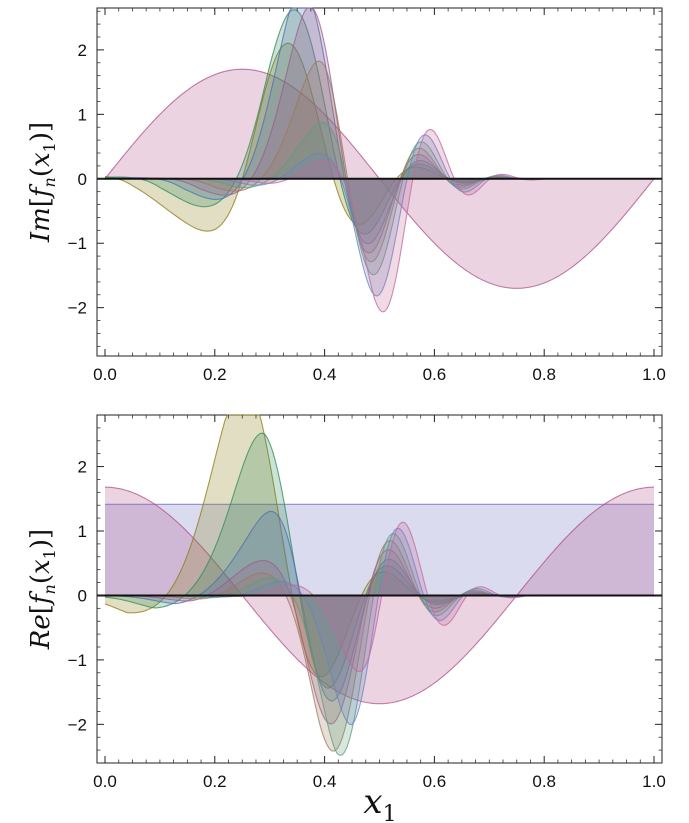  I want to click on top-y-axis-title: Im[fn(x1)], so click(42, 182).